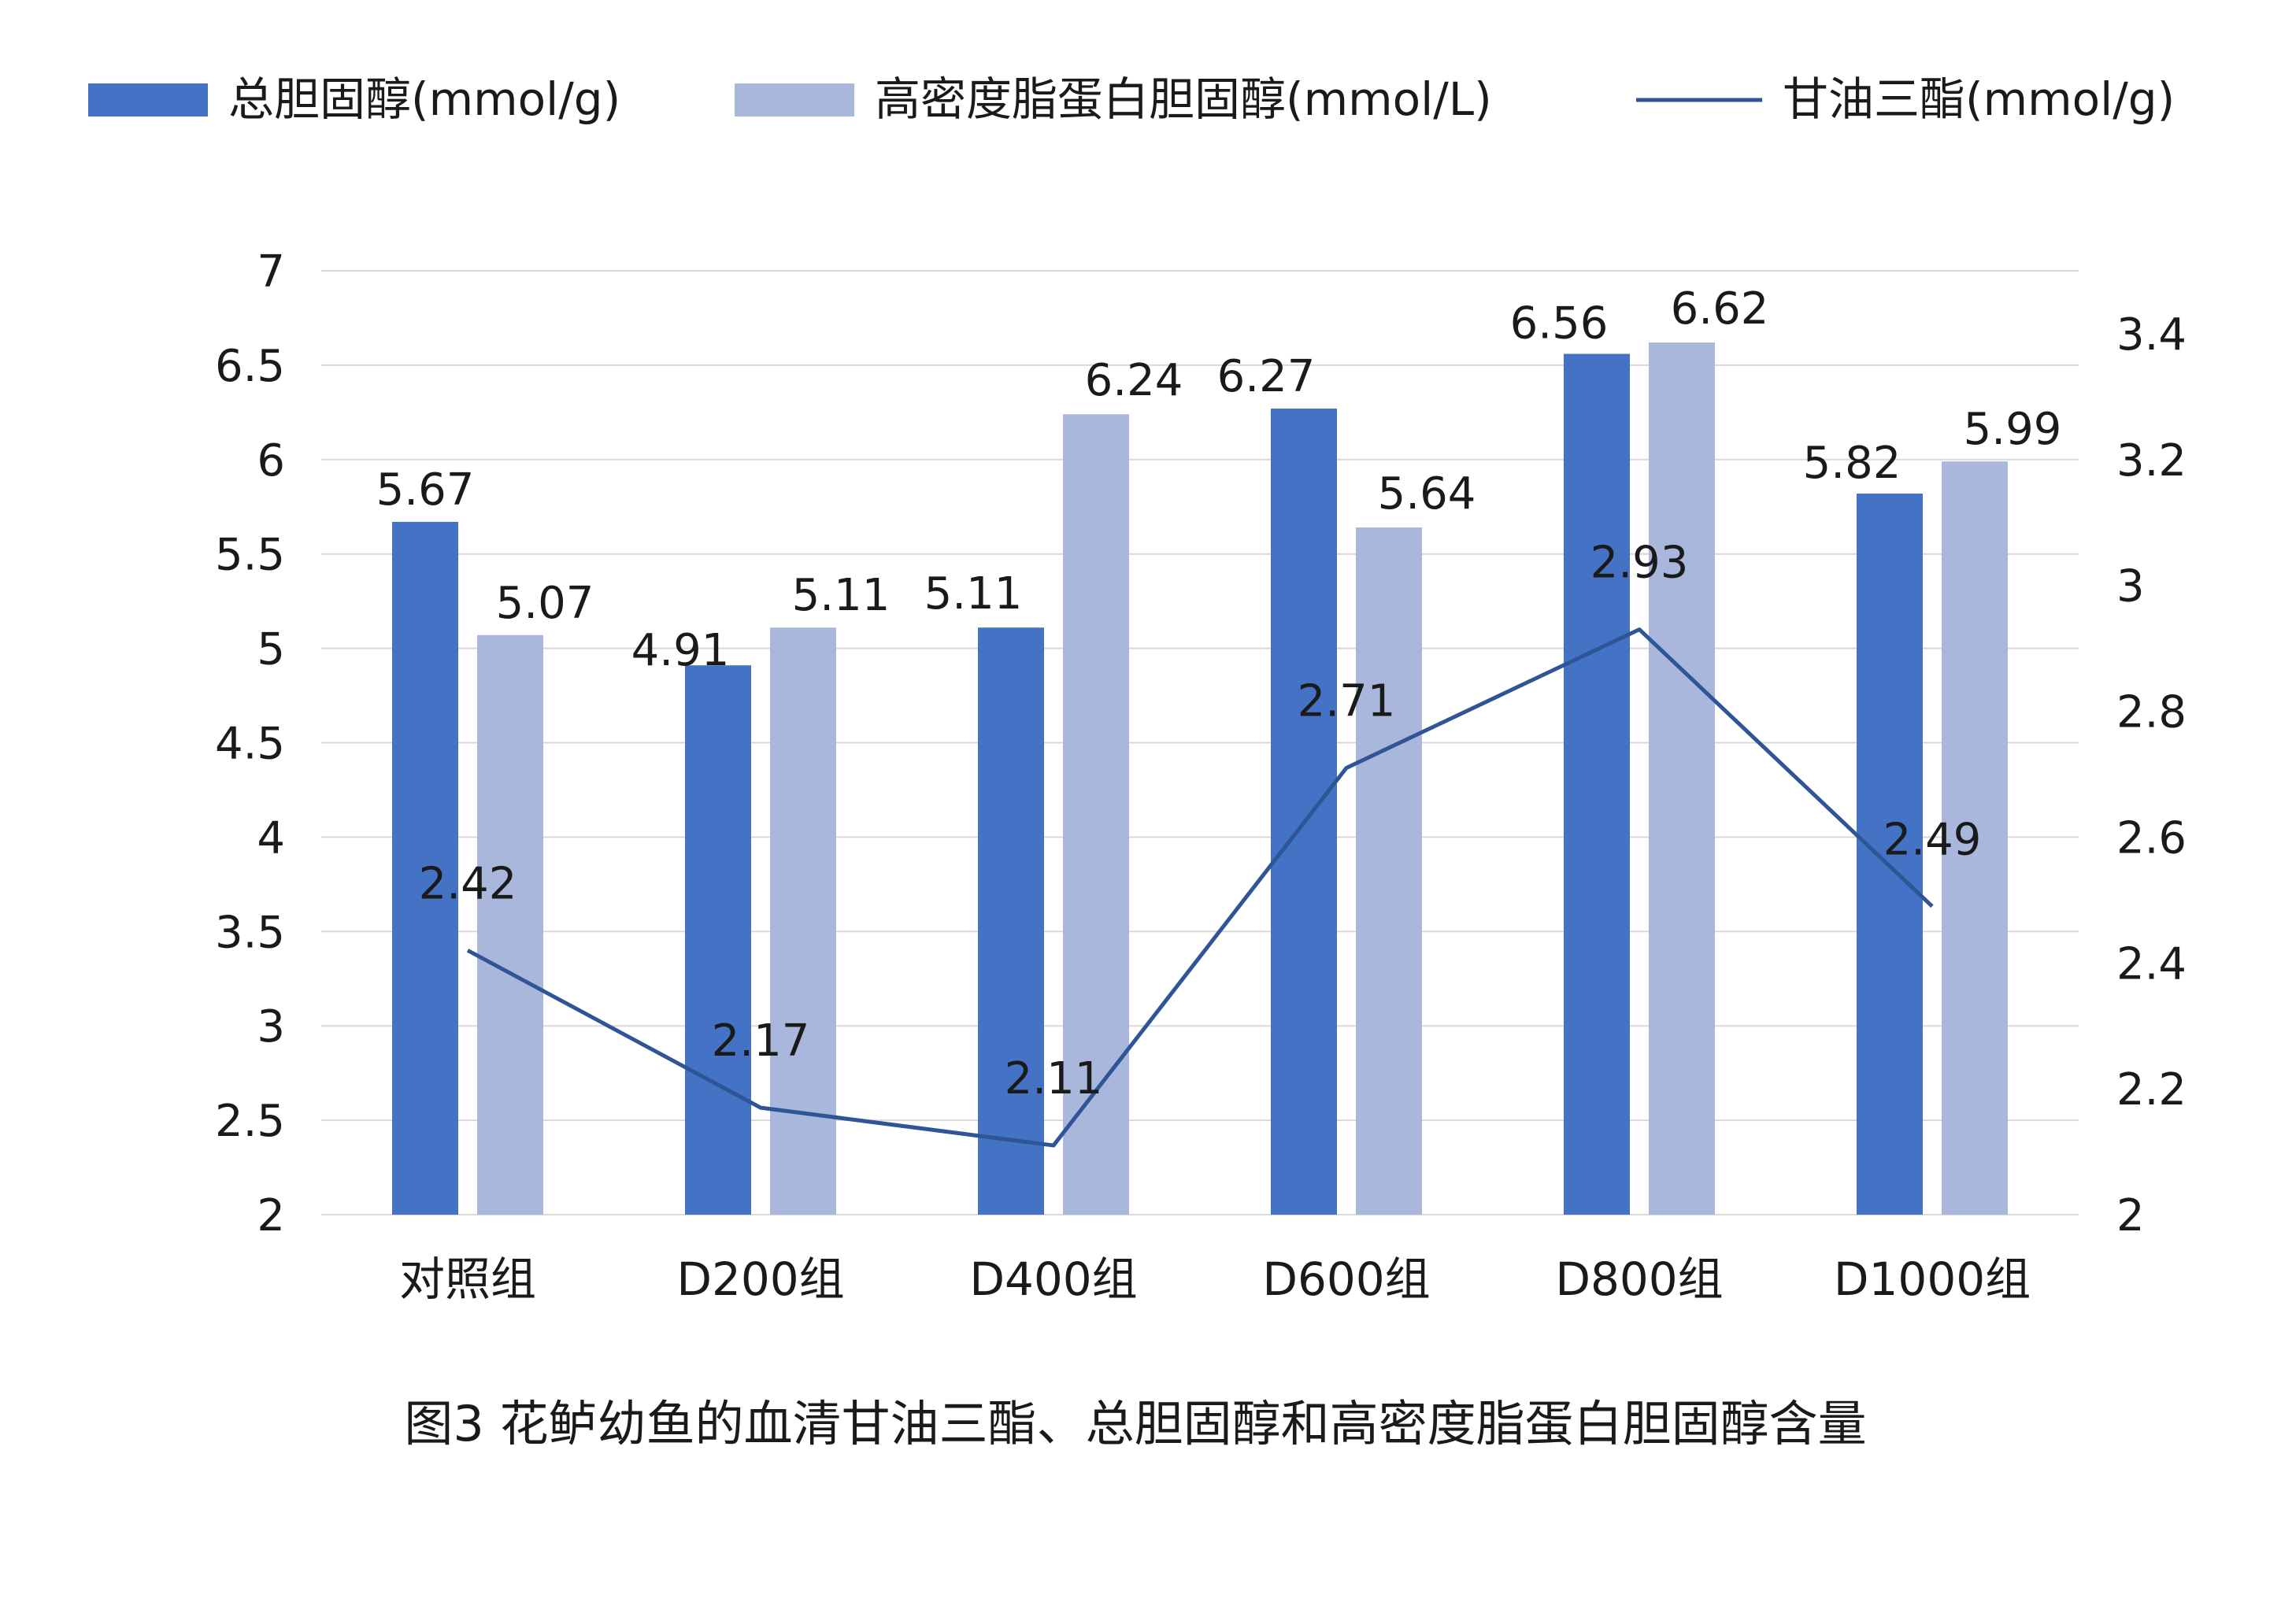 The image size is (2281, 1624). What do you see at coordinates (2130, 1215) in the screenshot?
I see `y-right-tick-label: 2` at bounding box center [2130, 1215].